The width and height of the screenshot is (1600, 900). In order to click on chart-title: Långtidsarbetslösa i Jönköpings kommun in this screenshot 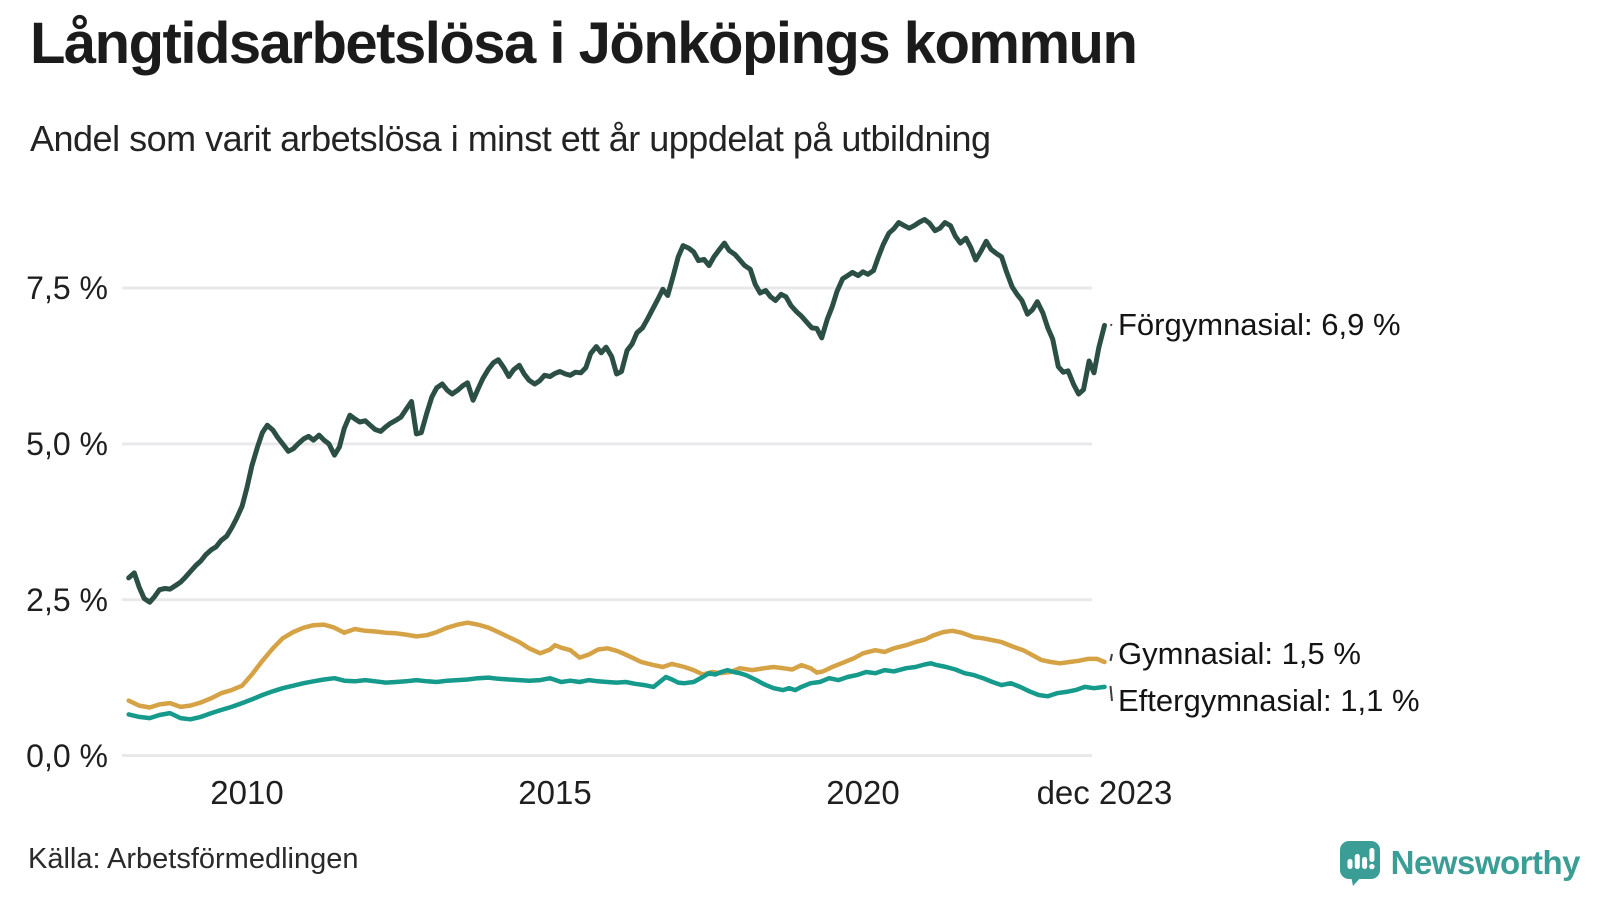, I will do `click(584, 43)`.